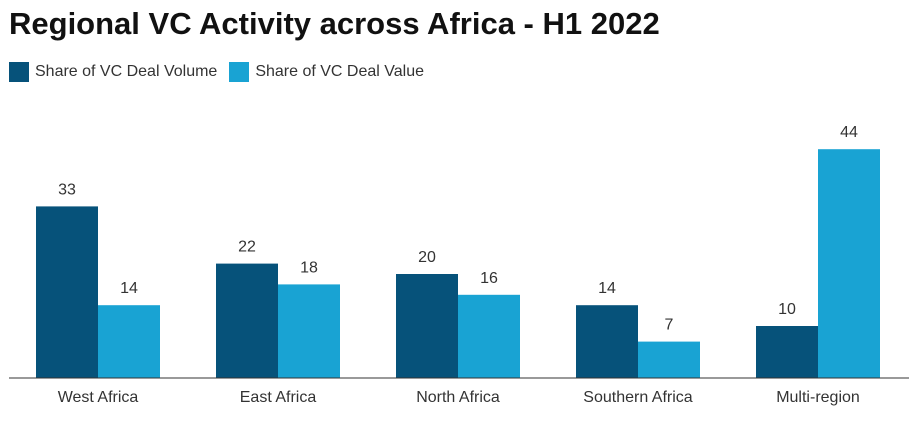 This screenshot has width=919, height=423. What do you see at coordinates (787, 309) in the screenshot?
I see `data-label-volume-4: 10` at bounding box center [787, 309].